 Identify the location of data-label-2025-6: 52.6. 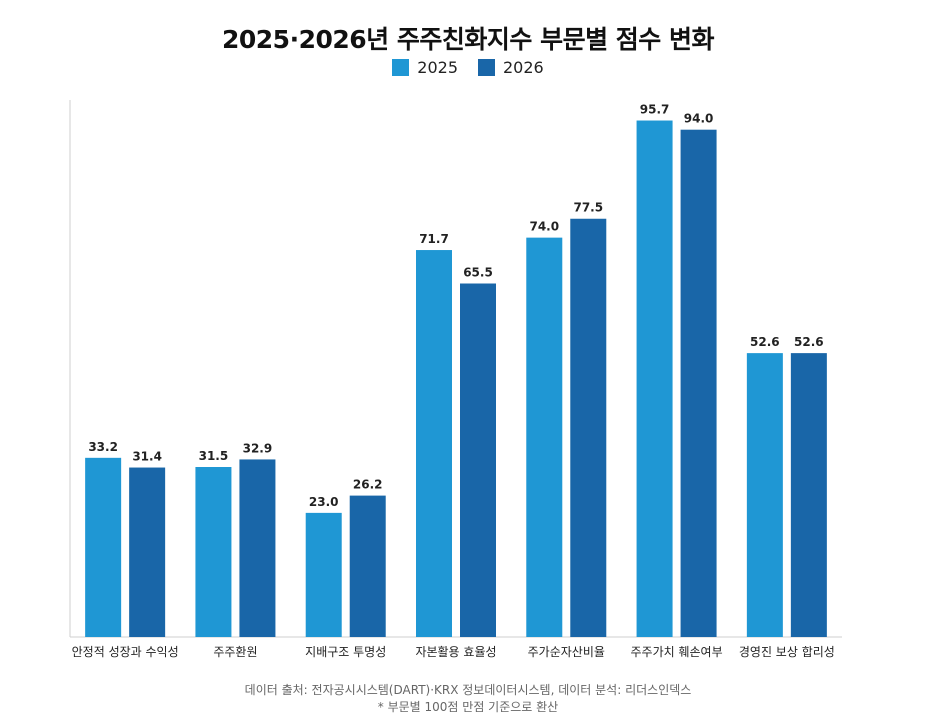
(765, 342).